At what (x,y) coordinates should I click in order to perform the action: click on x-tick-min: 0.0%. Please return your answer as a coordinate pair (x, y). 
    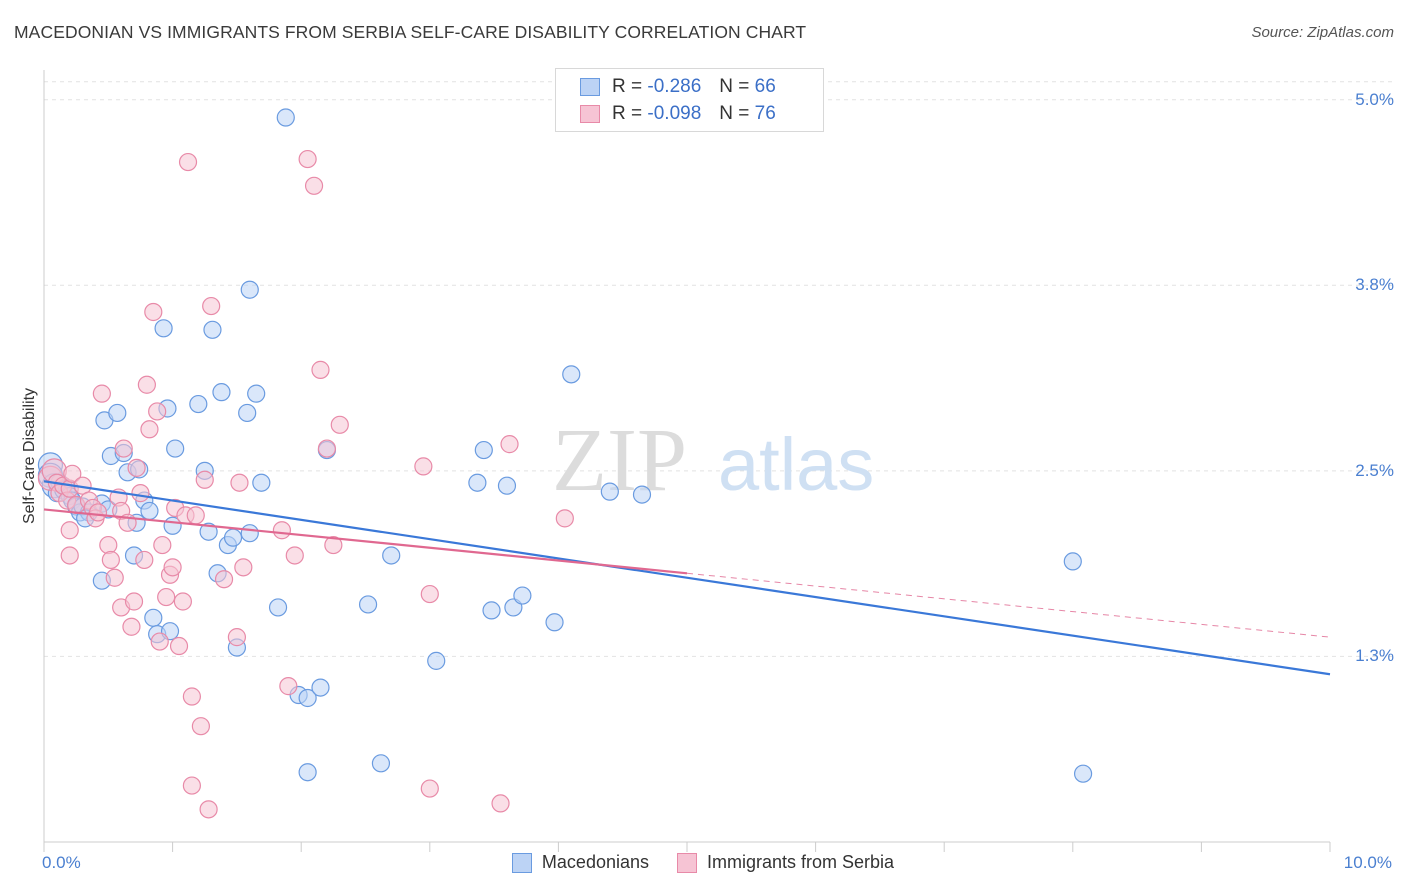
    Looking at the image, I should click on (61, 862).